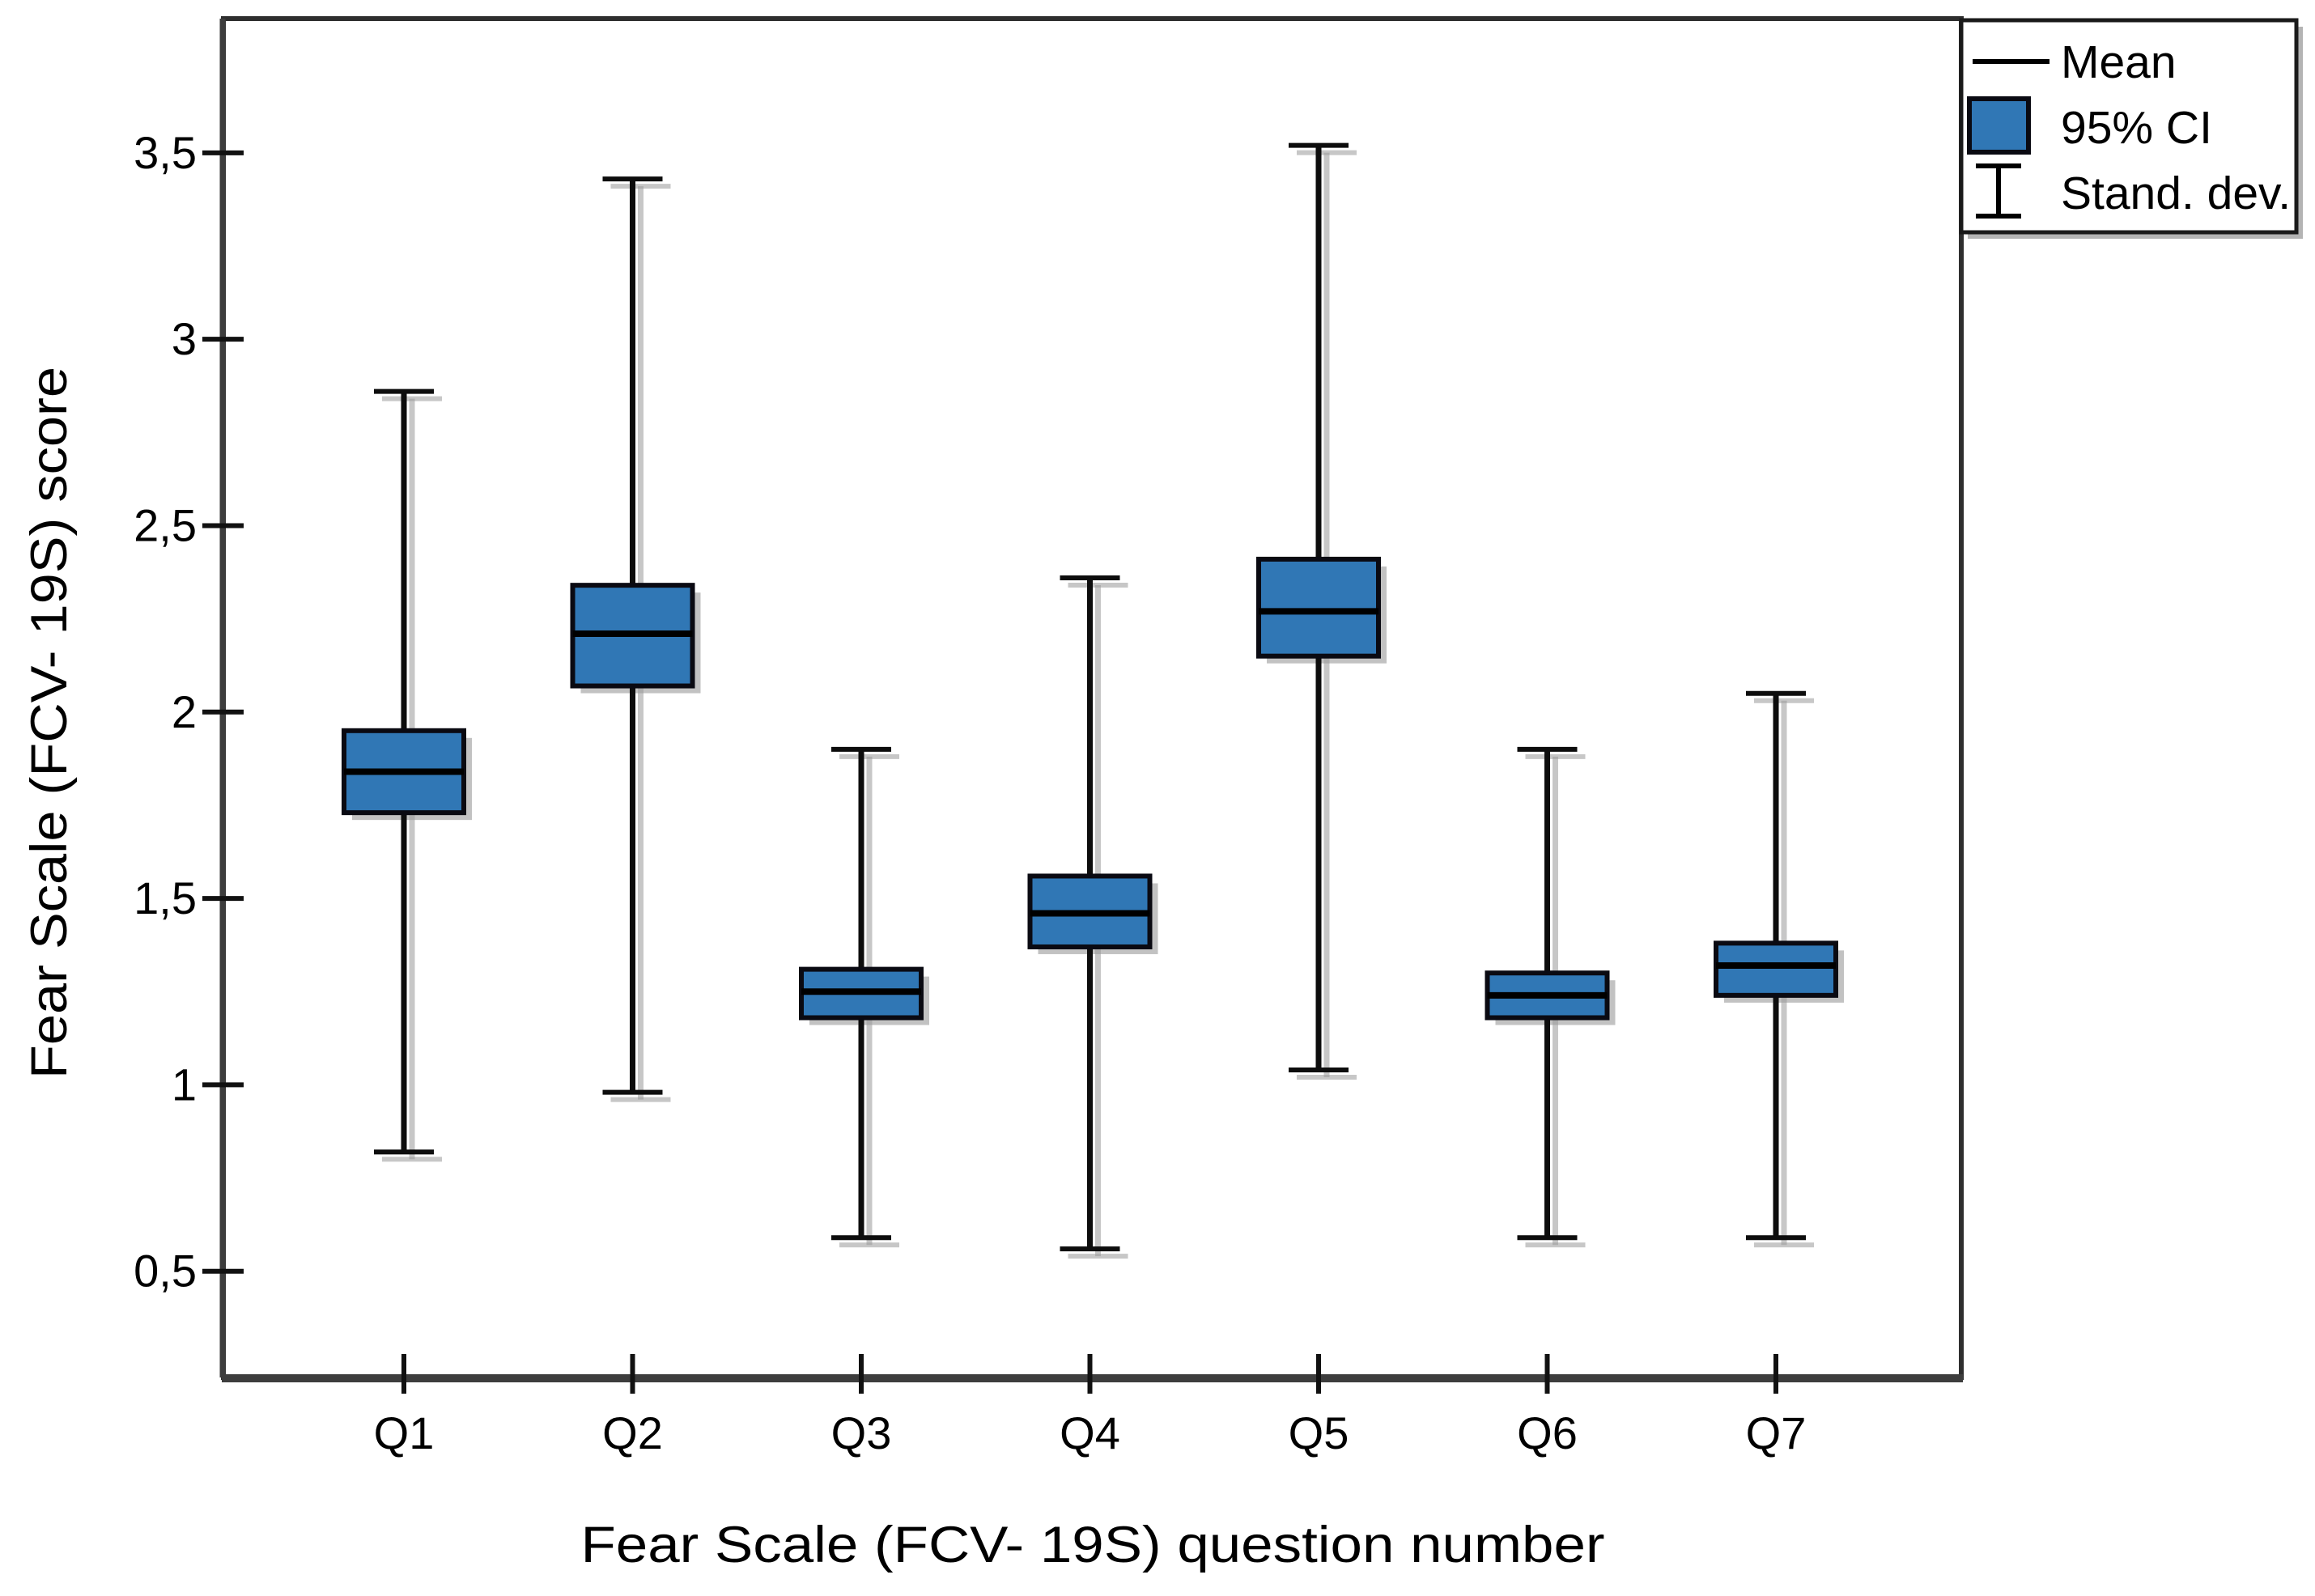  I want to click on x-tick-label: Q3, so click(862, 1432).